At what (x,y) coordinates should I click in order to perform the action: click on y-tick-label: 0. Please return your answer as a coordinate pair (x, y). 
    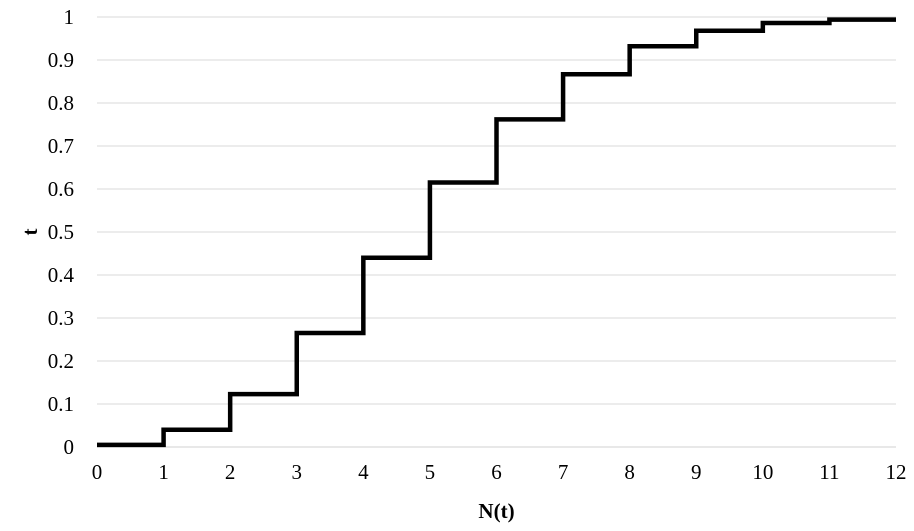
    Looking at the image, I should click on (69, 447).